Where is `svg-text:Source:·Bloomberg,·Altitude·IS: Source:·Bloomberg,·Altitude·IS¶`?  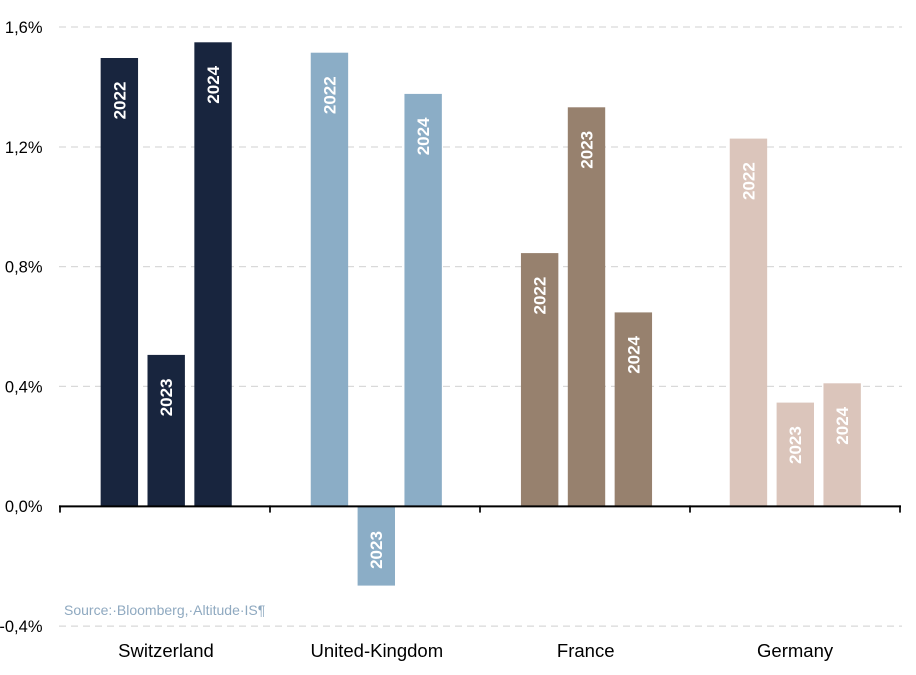
svg-text:Source:·Bloomberg,·Altitude·IS: Source:·Bloomberg,·Altitude·IS¶ is located at coordinates (164, 610).